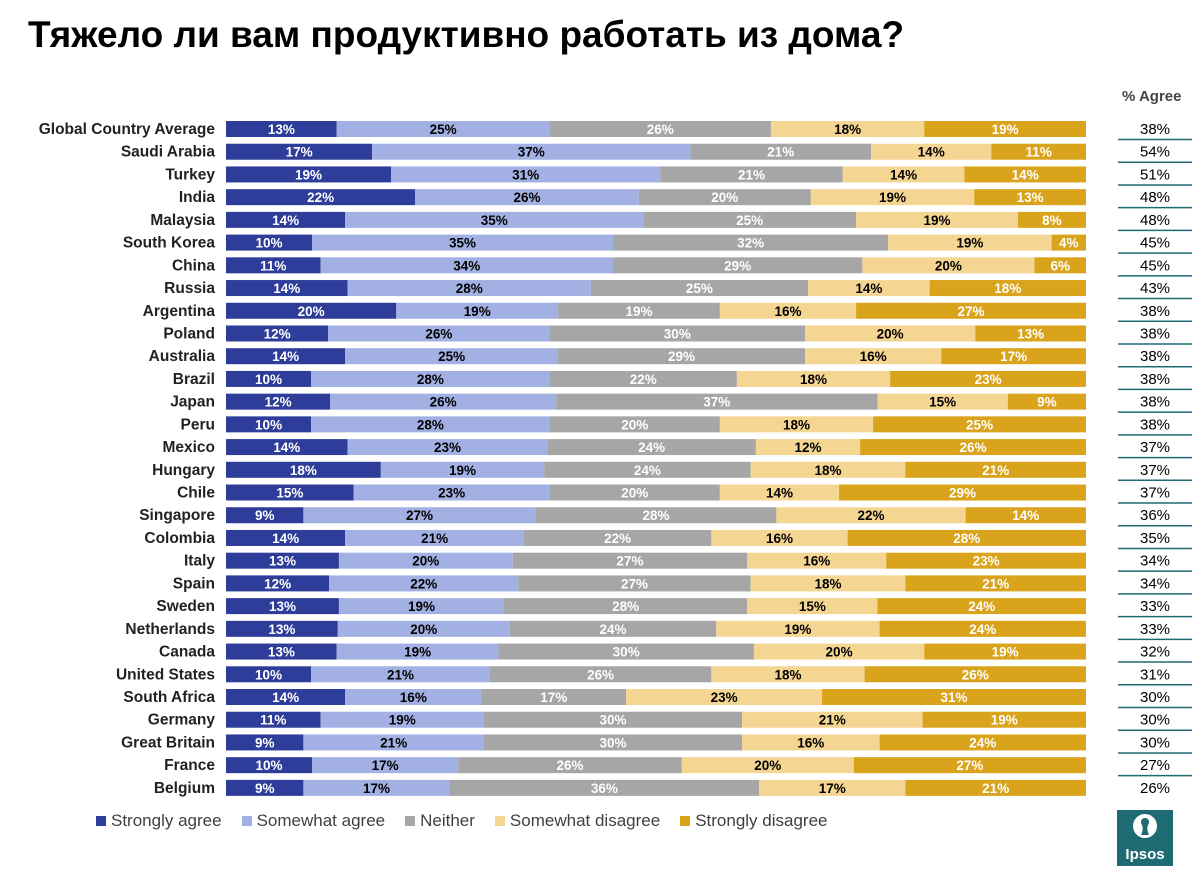 Image resolution: width=1200 pixels, height=873 pixels. I want to click on bar-saudi-arabia-neither, so click(780, 151).